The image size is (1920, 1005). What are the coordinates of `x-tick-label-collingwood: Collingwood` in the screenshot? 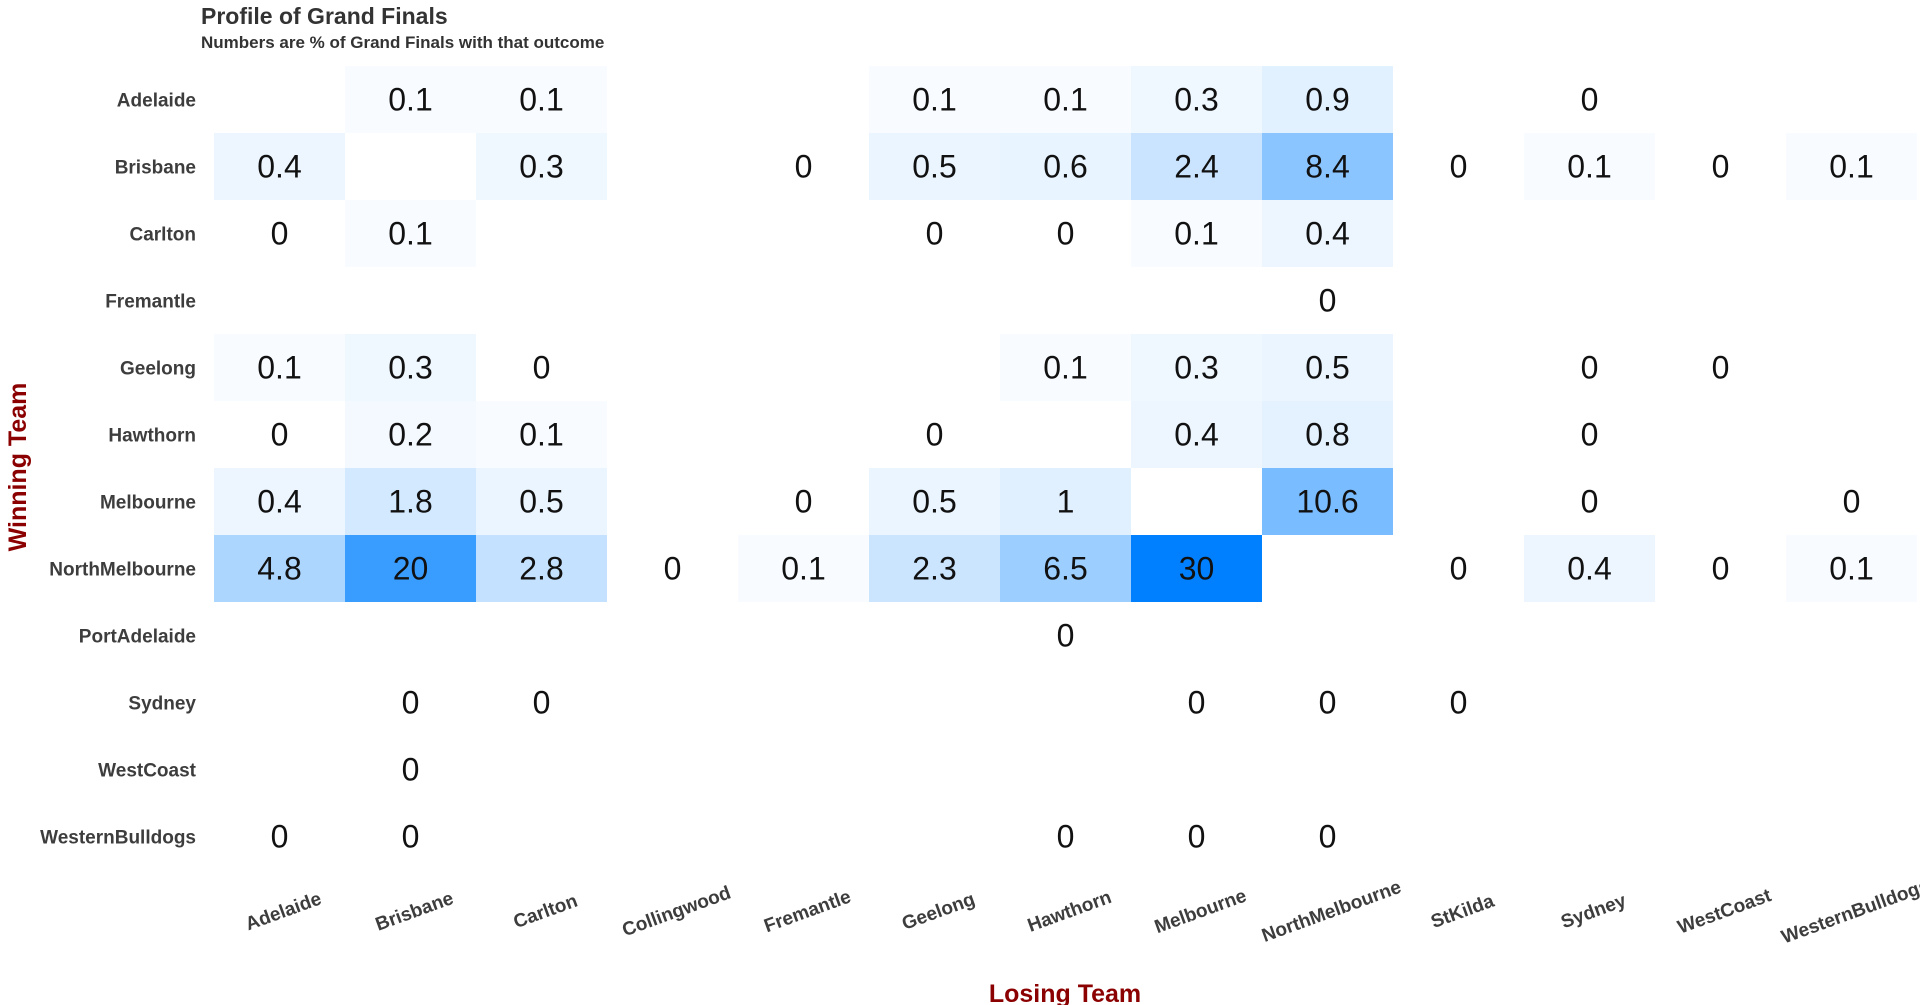 It's located at (676, 911).